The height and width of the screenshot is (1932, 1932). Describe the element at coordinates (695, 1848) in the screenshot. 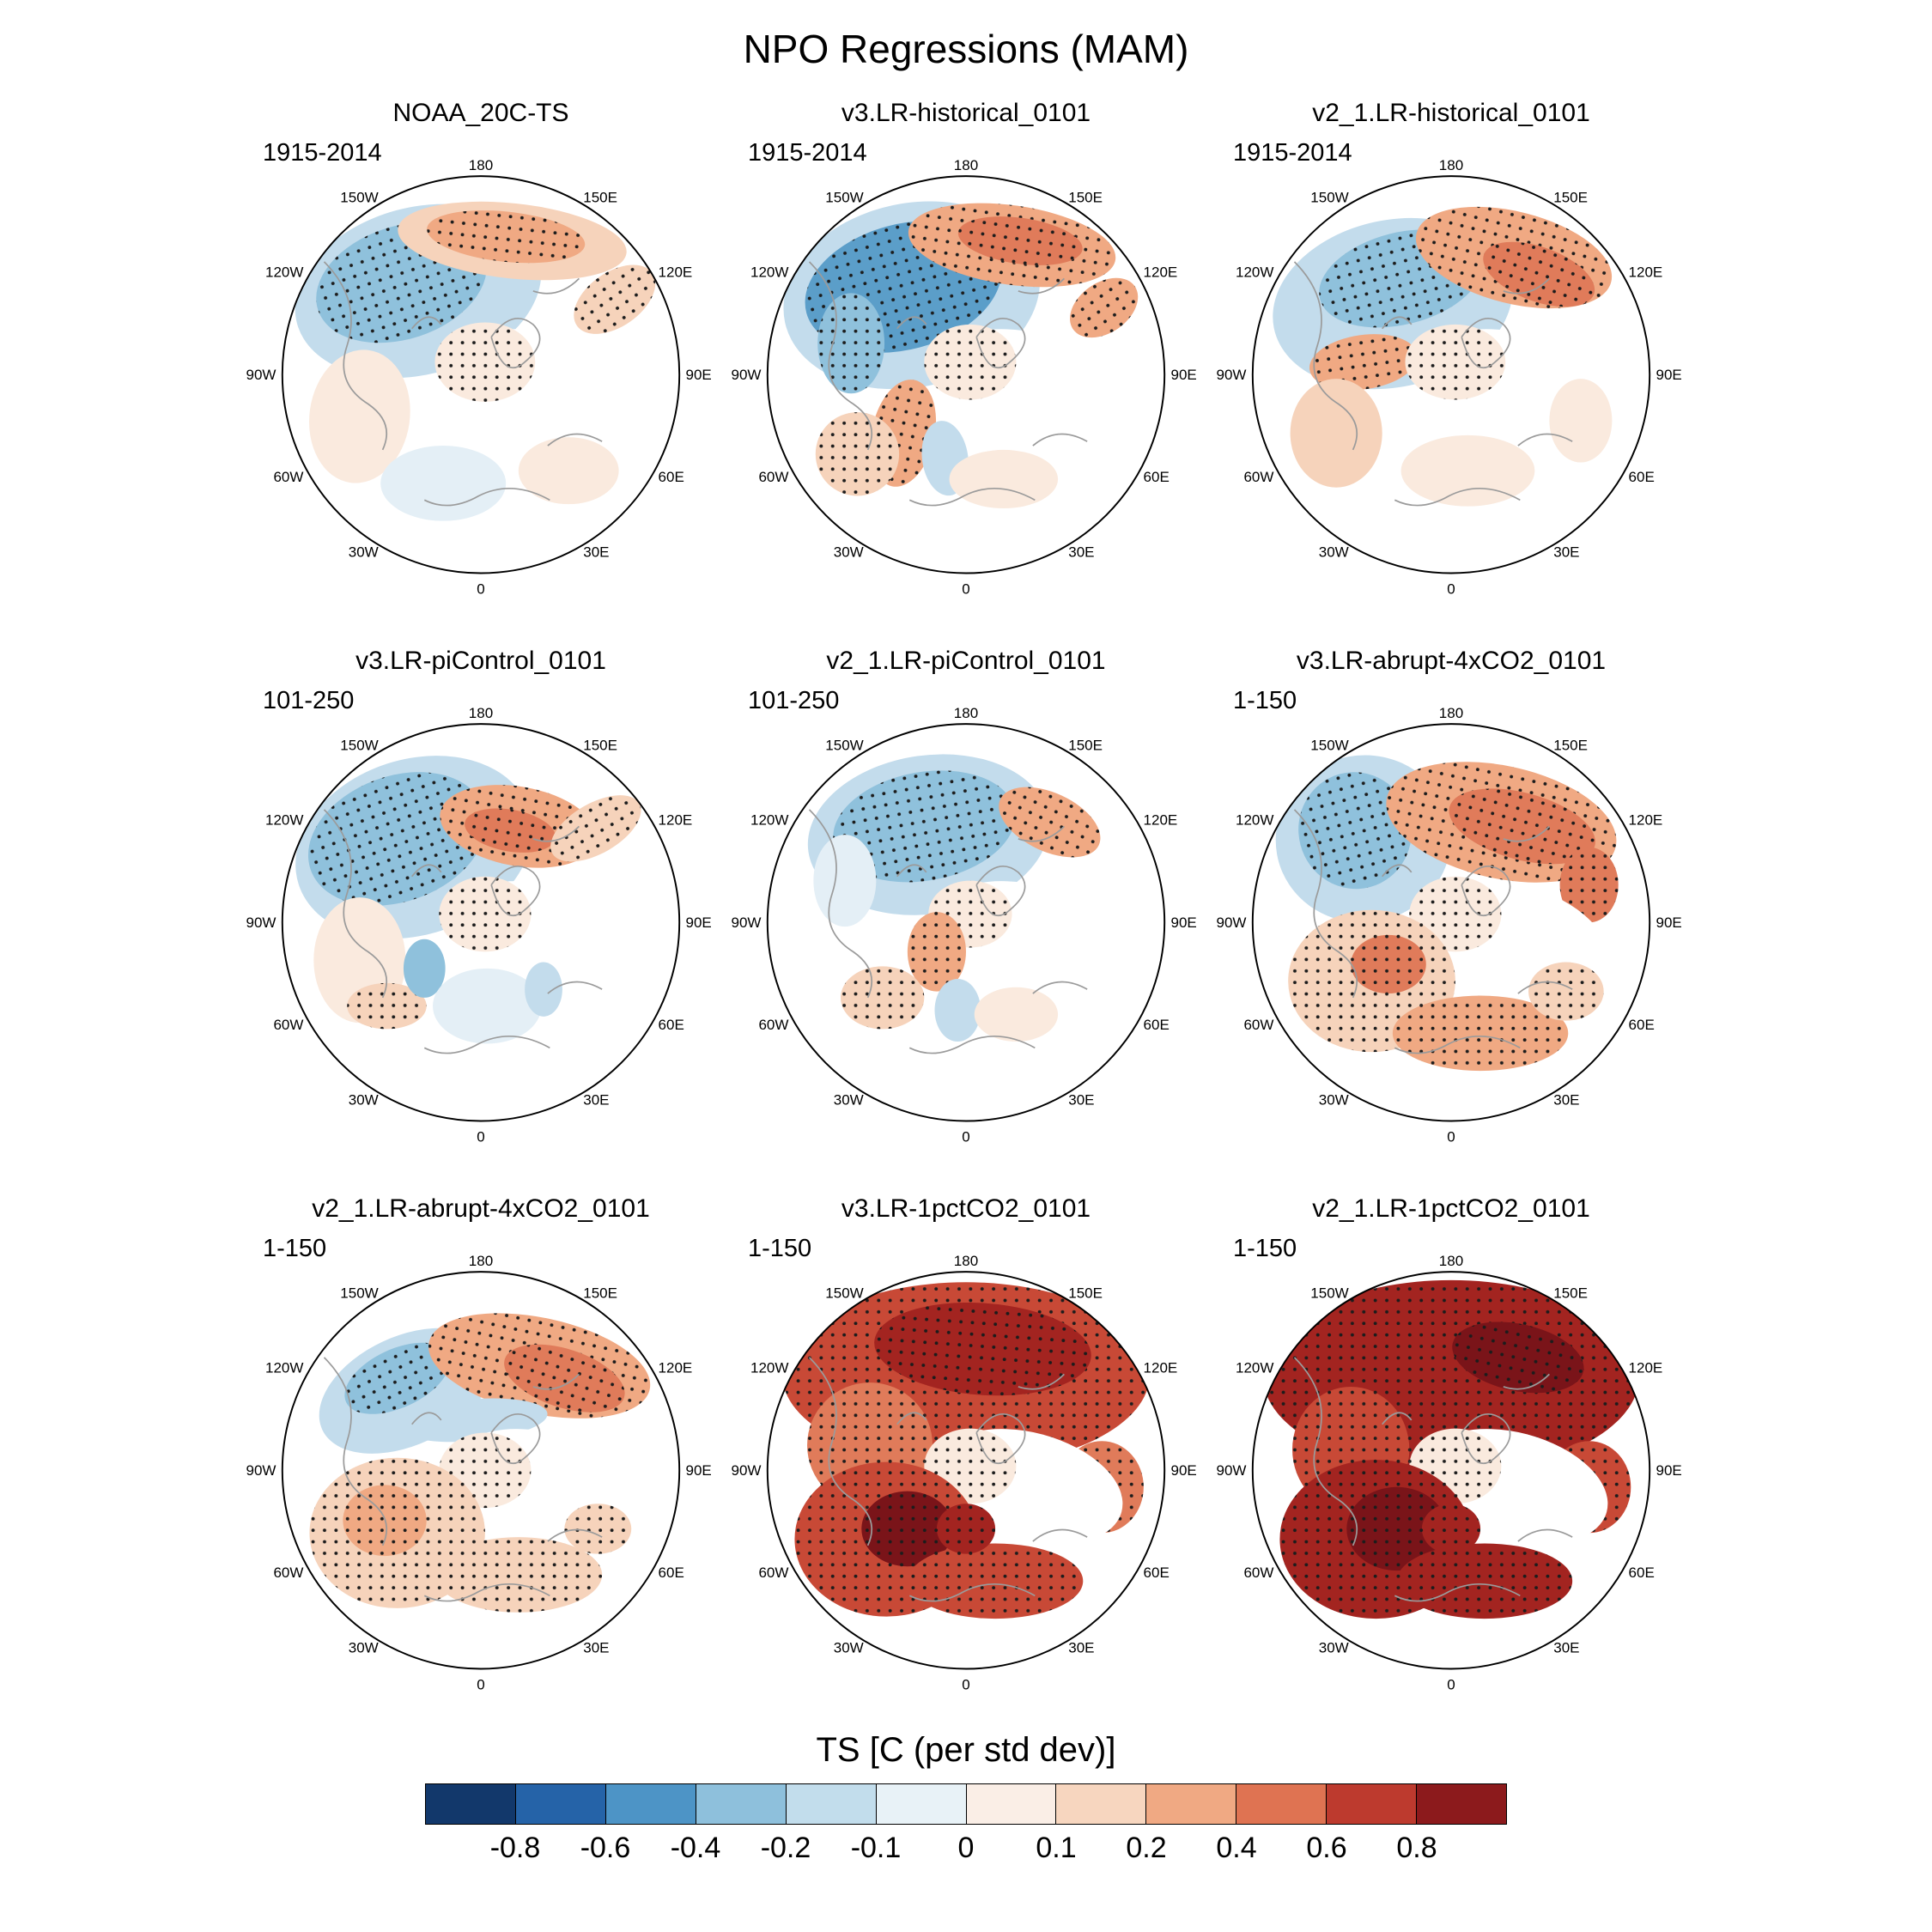

I see `colorbar-tick-label: -0.4` at that location.